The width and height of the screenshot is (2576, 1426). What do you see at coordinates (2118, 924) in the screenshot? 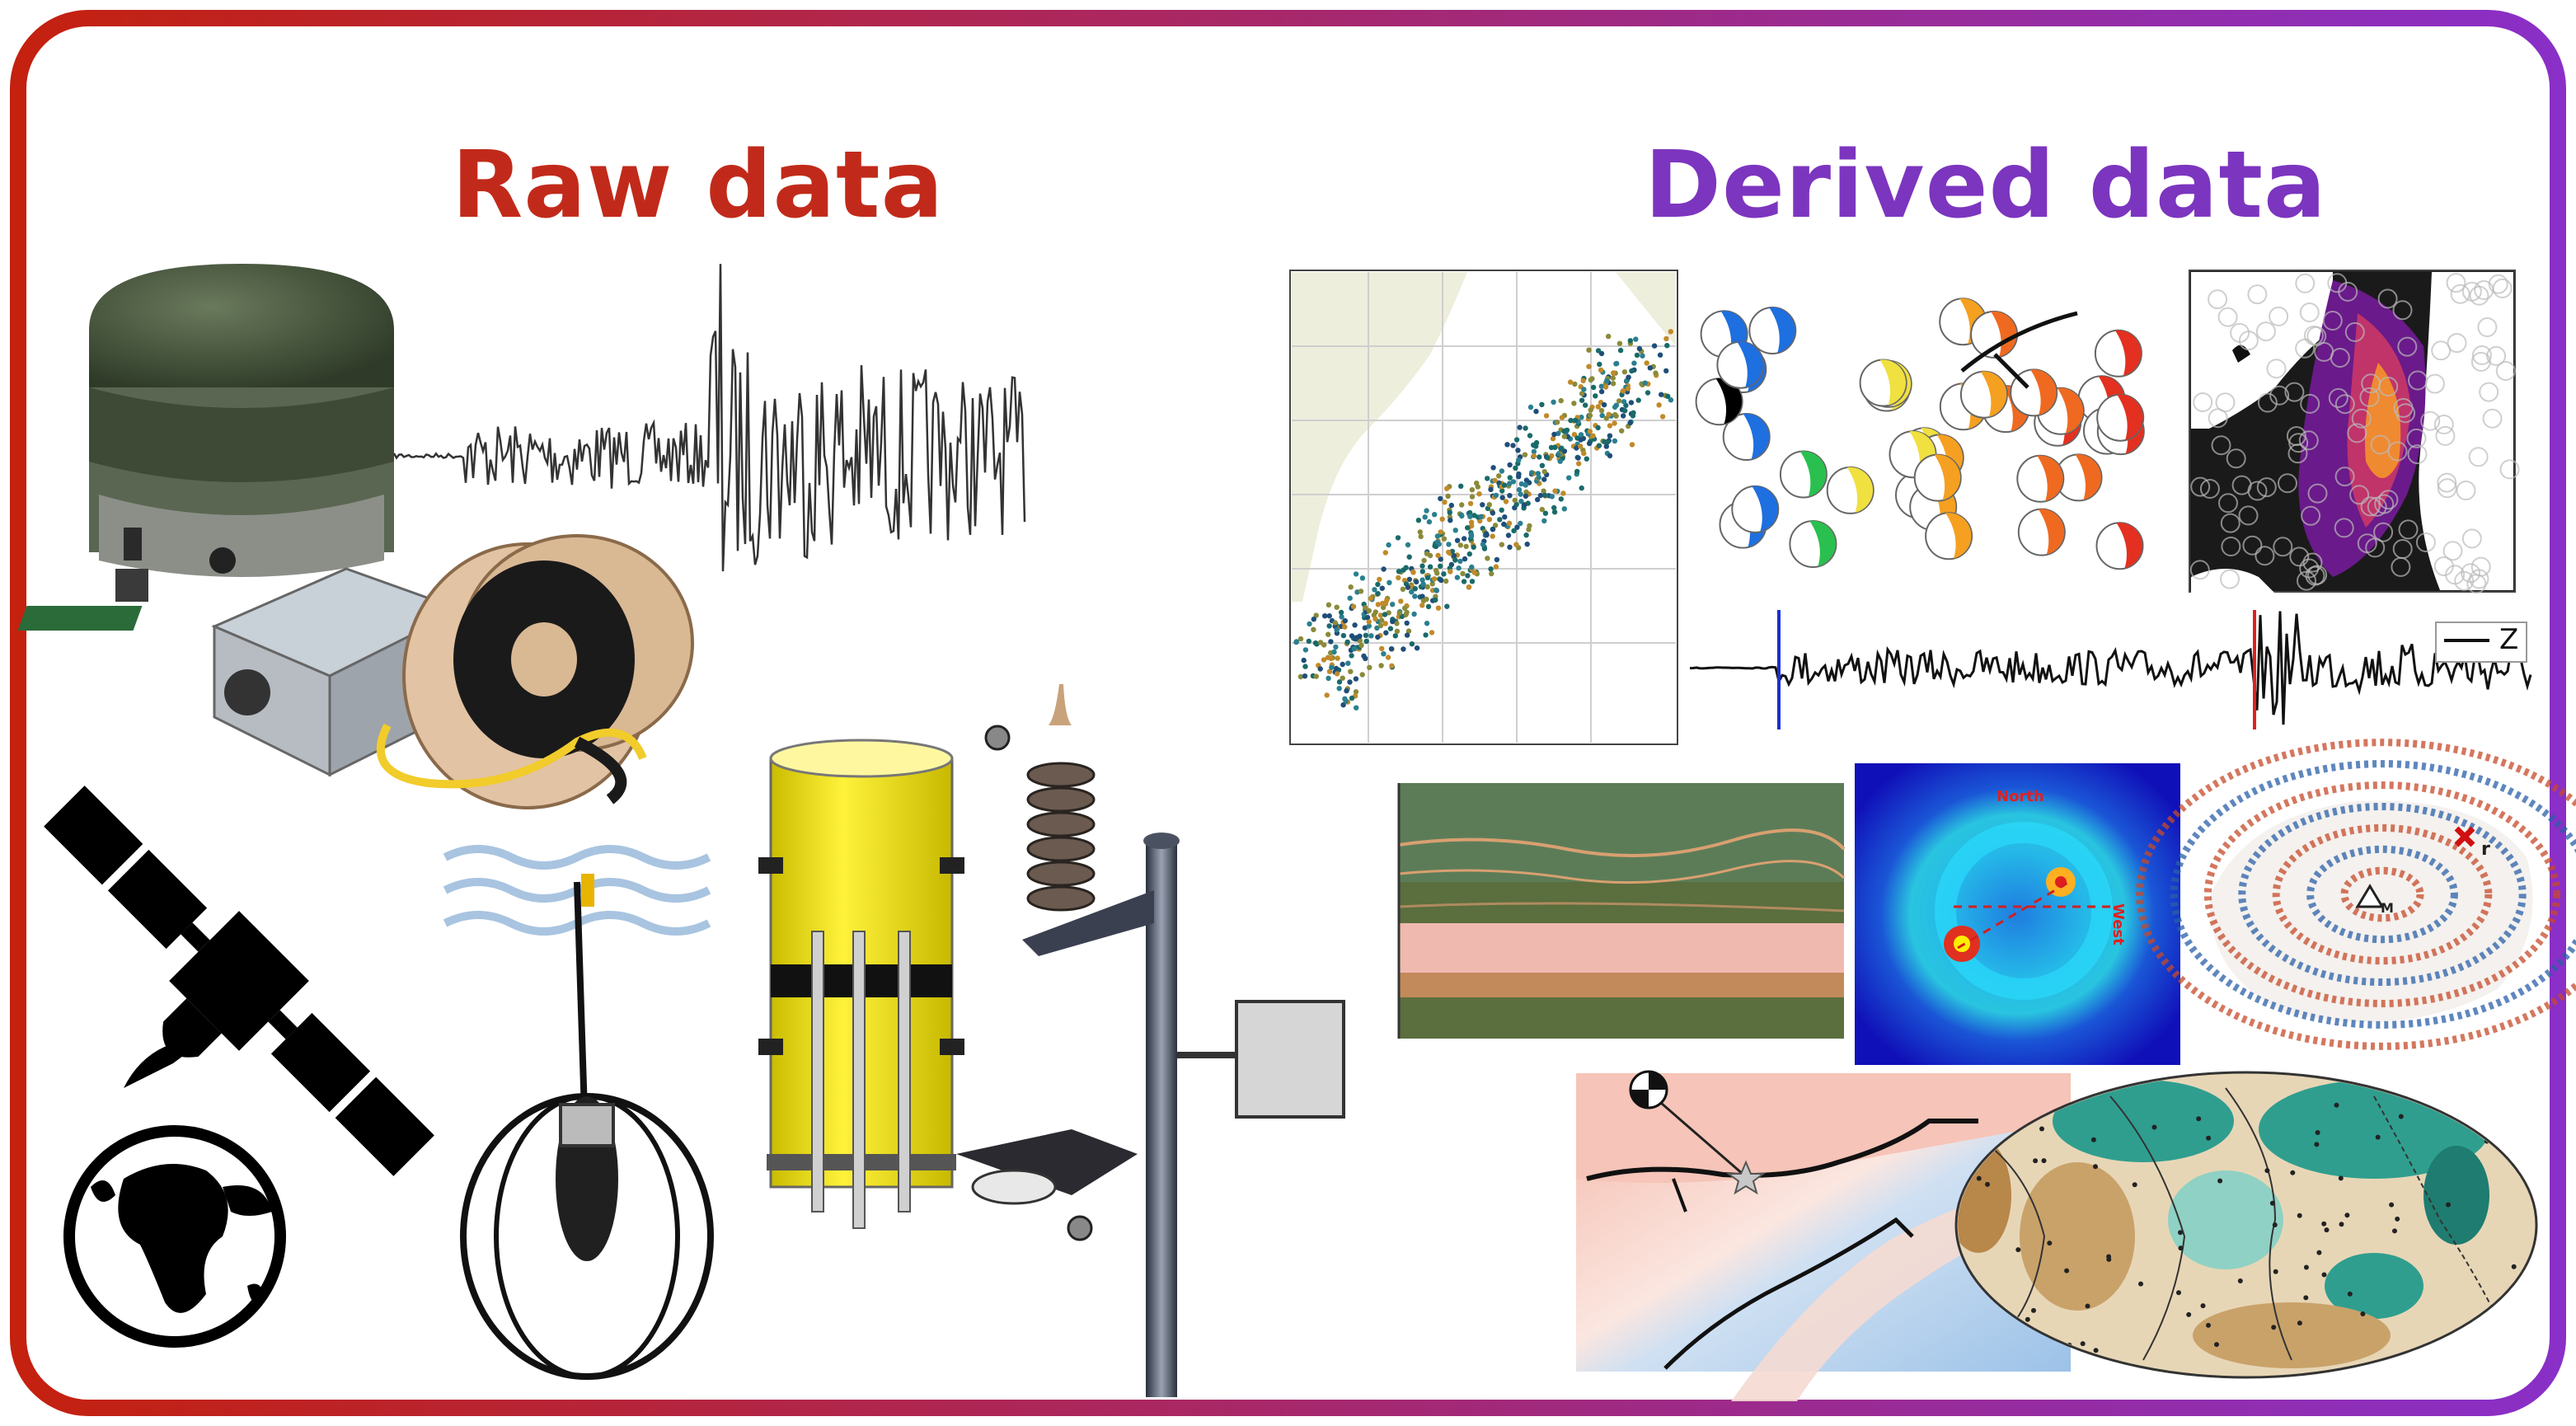
I see `beam-west-label: West` at bounding box center [2118, 924].